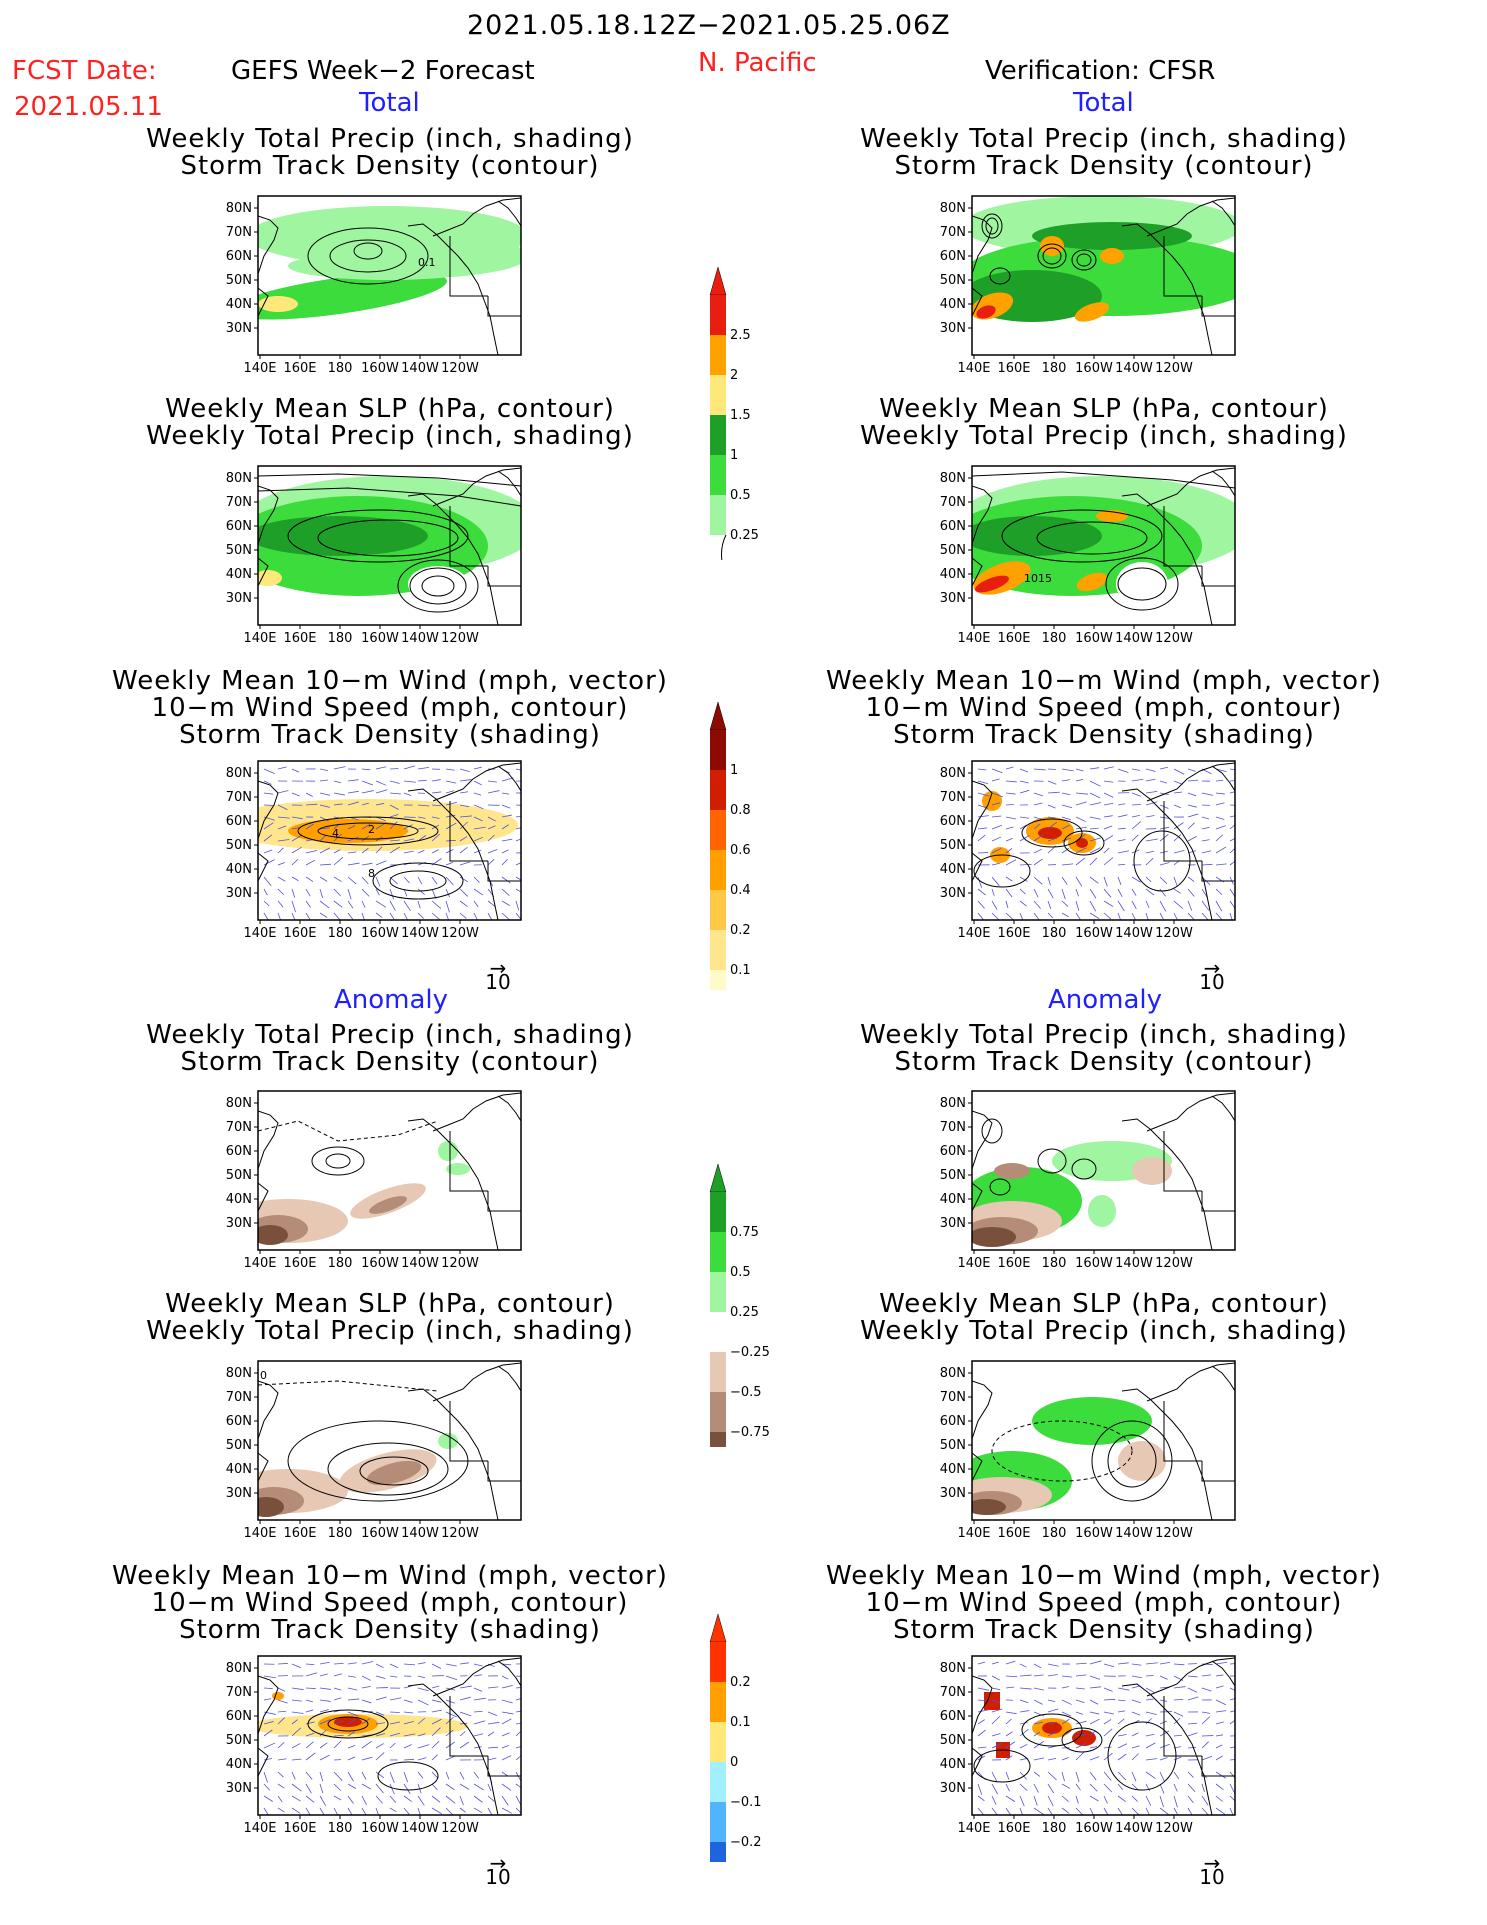 The height and width of the screenshot is (1925, 1487). Describe the element at coordinates (1134, 1533) in the screenshot. I see `lon-tick-label: 140W` at that location.